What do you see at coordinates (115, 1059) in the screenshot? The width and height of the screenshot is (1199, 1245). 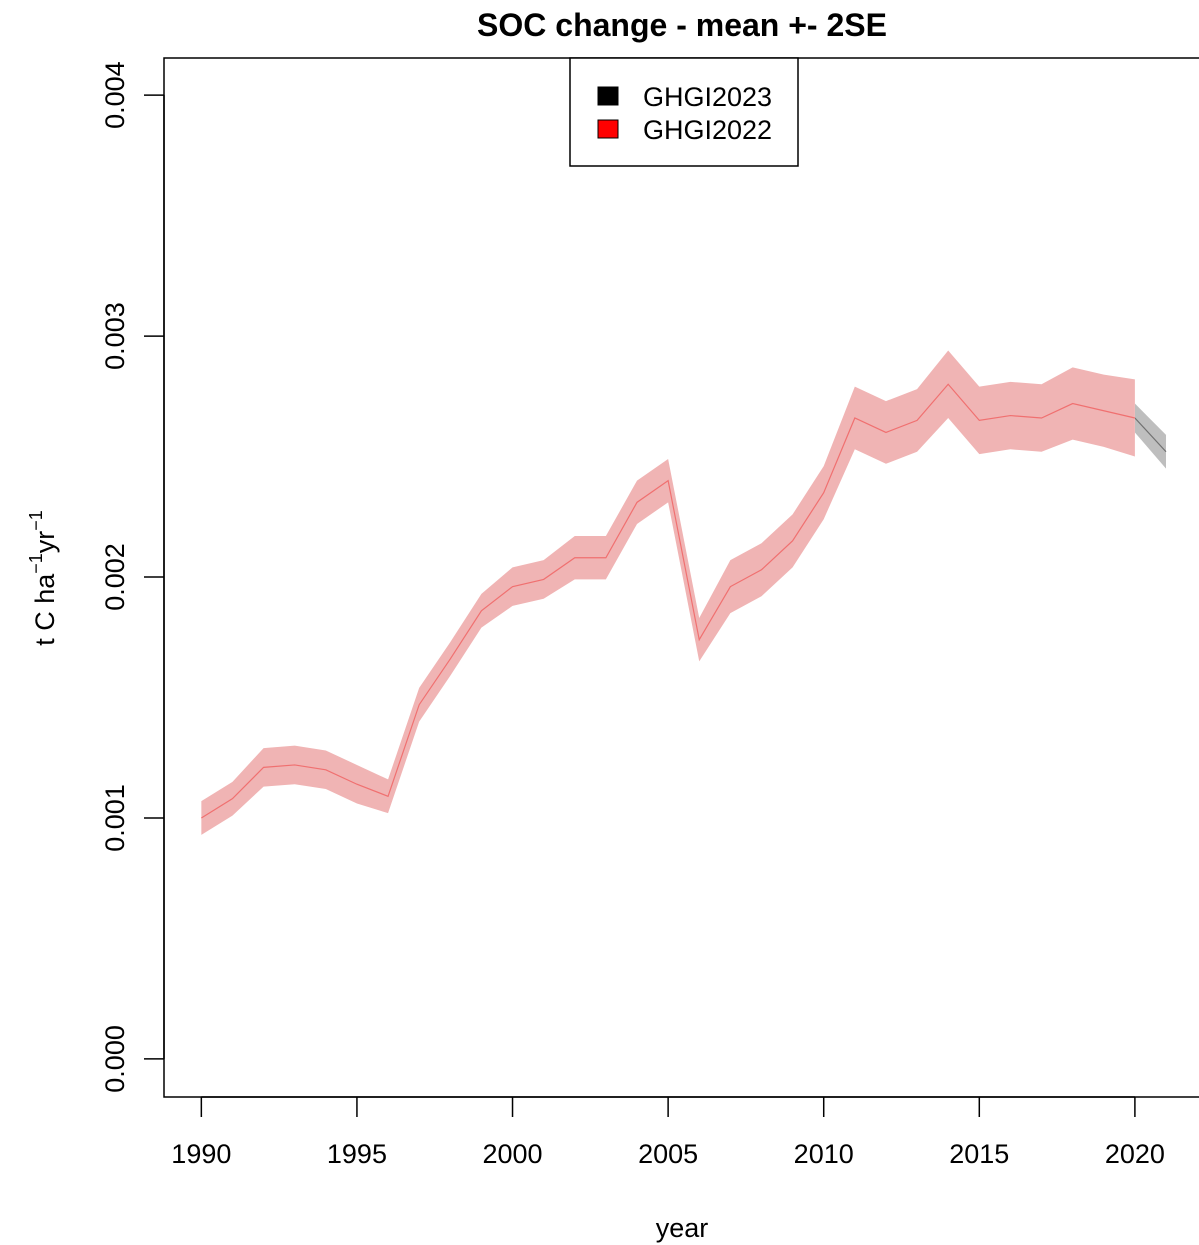 I see `y-tick-label: 0.000` at bounding box center [115, 1059].